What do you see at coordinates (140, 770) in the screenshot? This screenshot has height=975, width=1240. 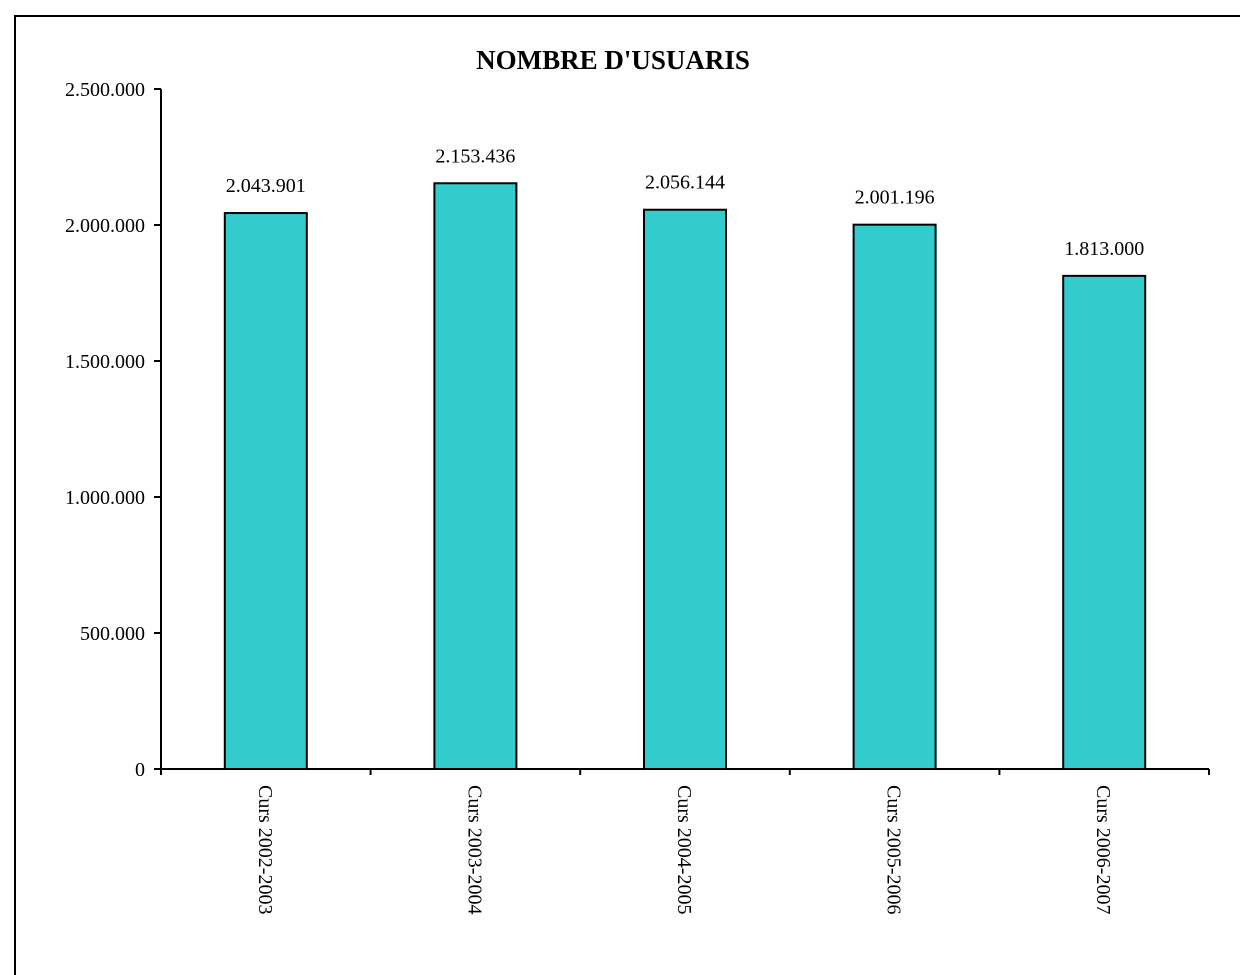 I see `y-tick-label-0: 0` at bounding box center [140, 770].